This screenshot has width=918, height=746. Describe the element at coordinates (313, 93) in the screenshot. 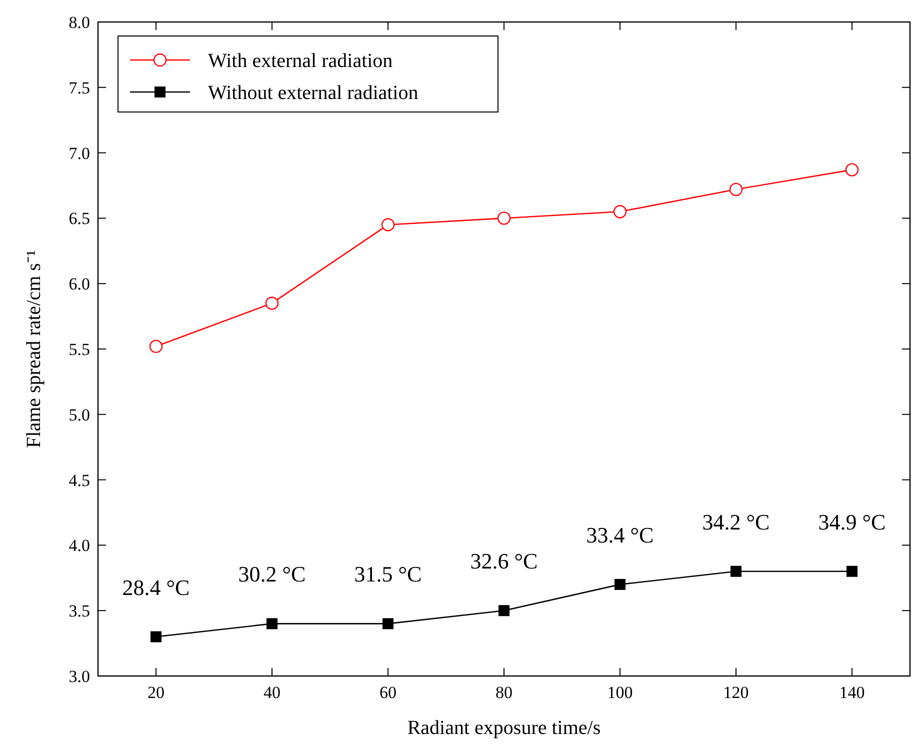

I see `legend-label: Without external radiation` at that location.